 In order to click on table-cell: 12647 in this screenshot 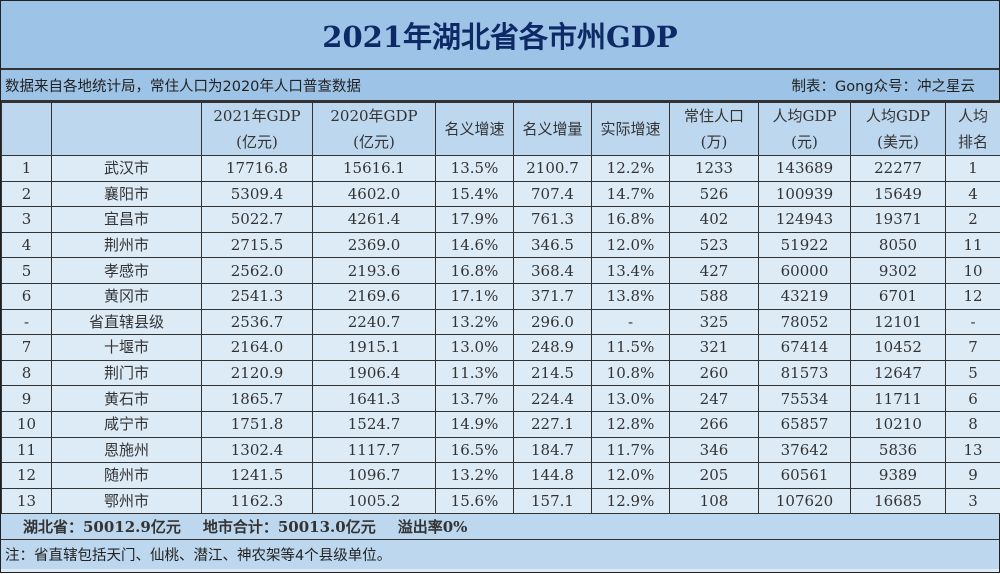, I will do `click(898, 373)`.